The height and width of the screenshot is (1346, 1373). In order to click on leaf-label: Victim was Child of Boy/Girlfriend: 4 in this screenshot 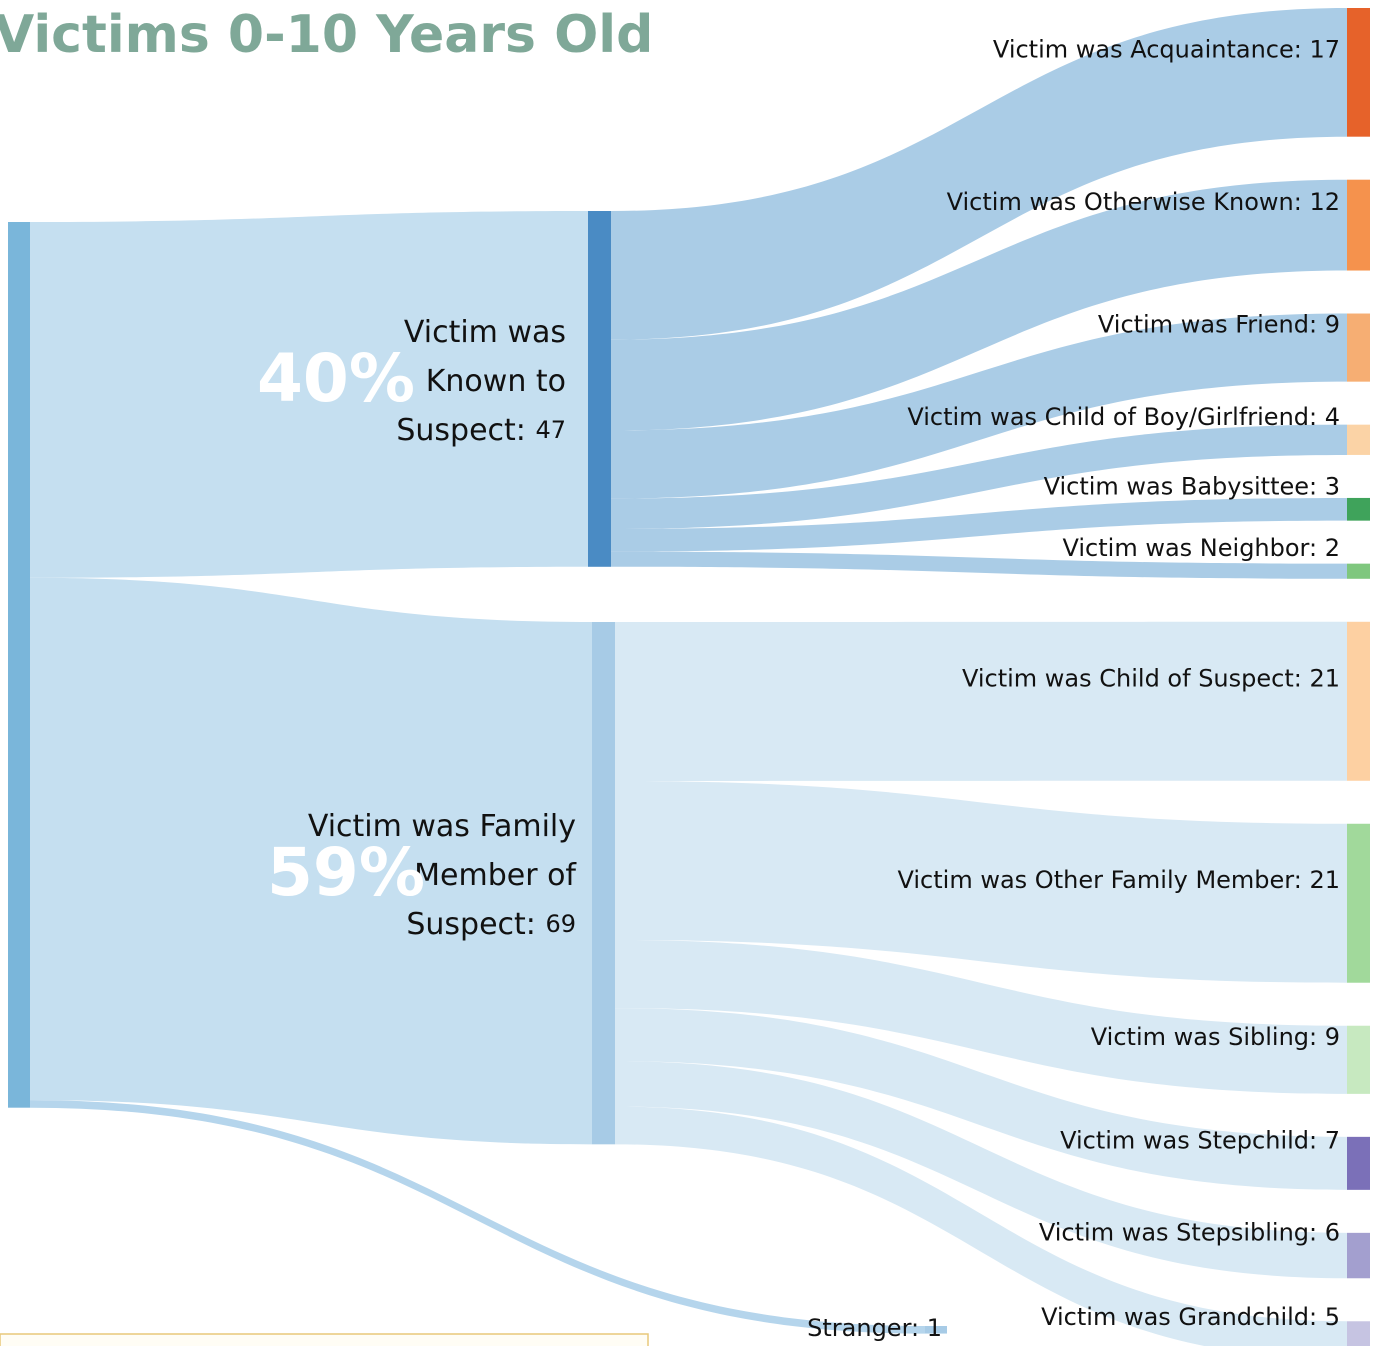, I will do `click(1123, 417)`.